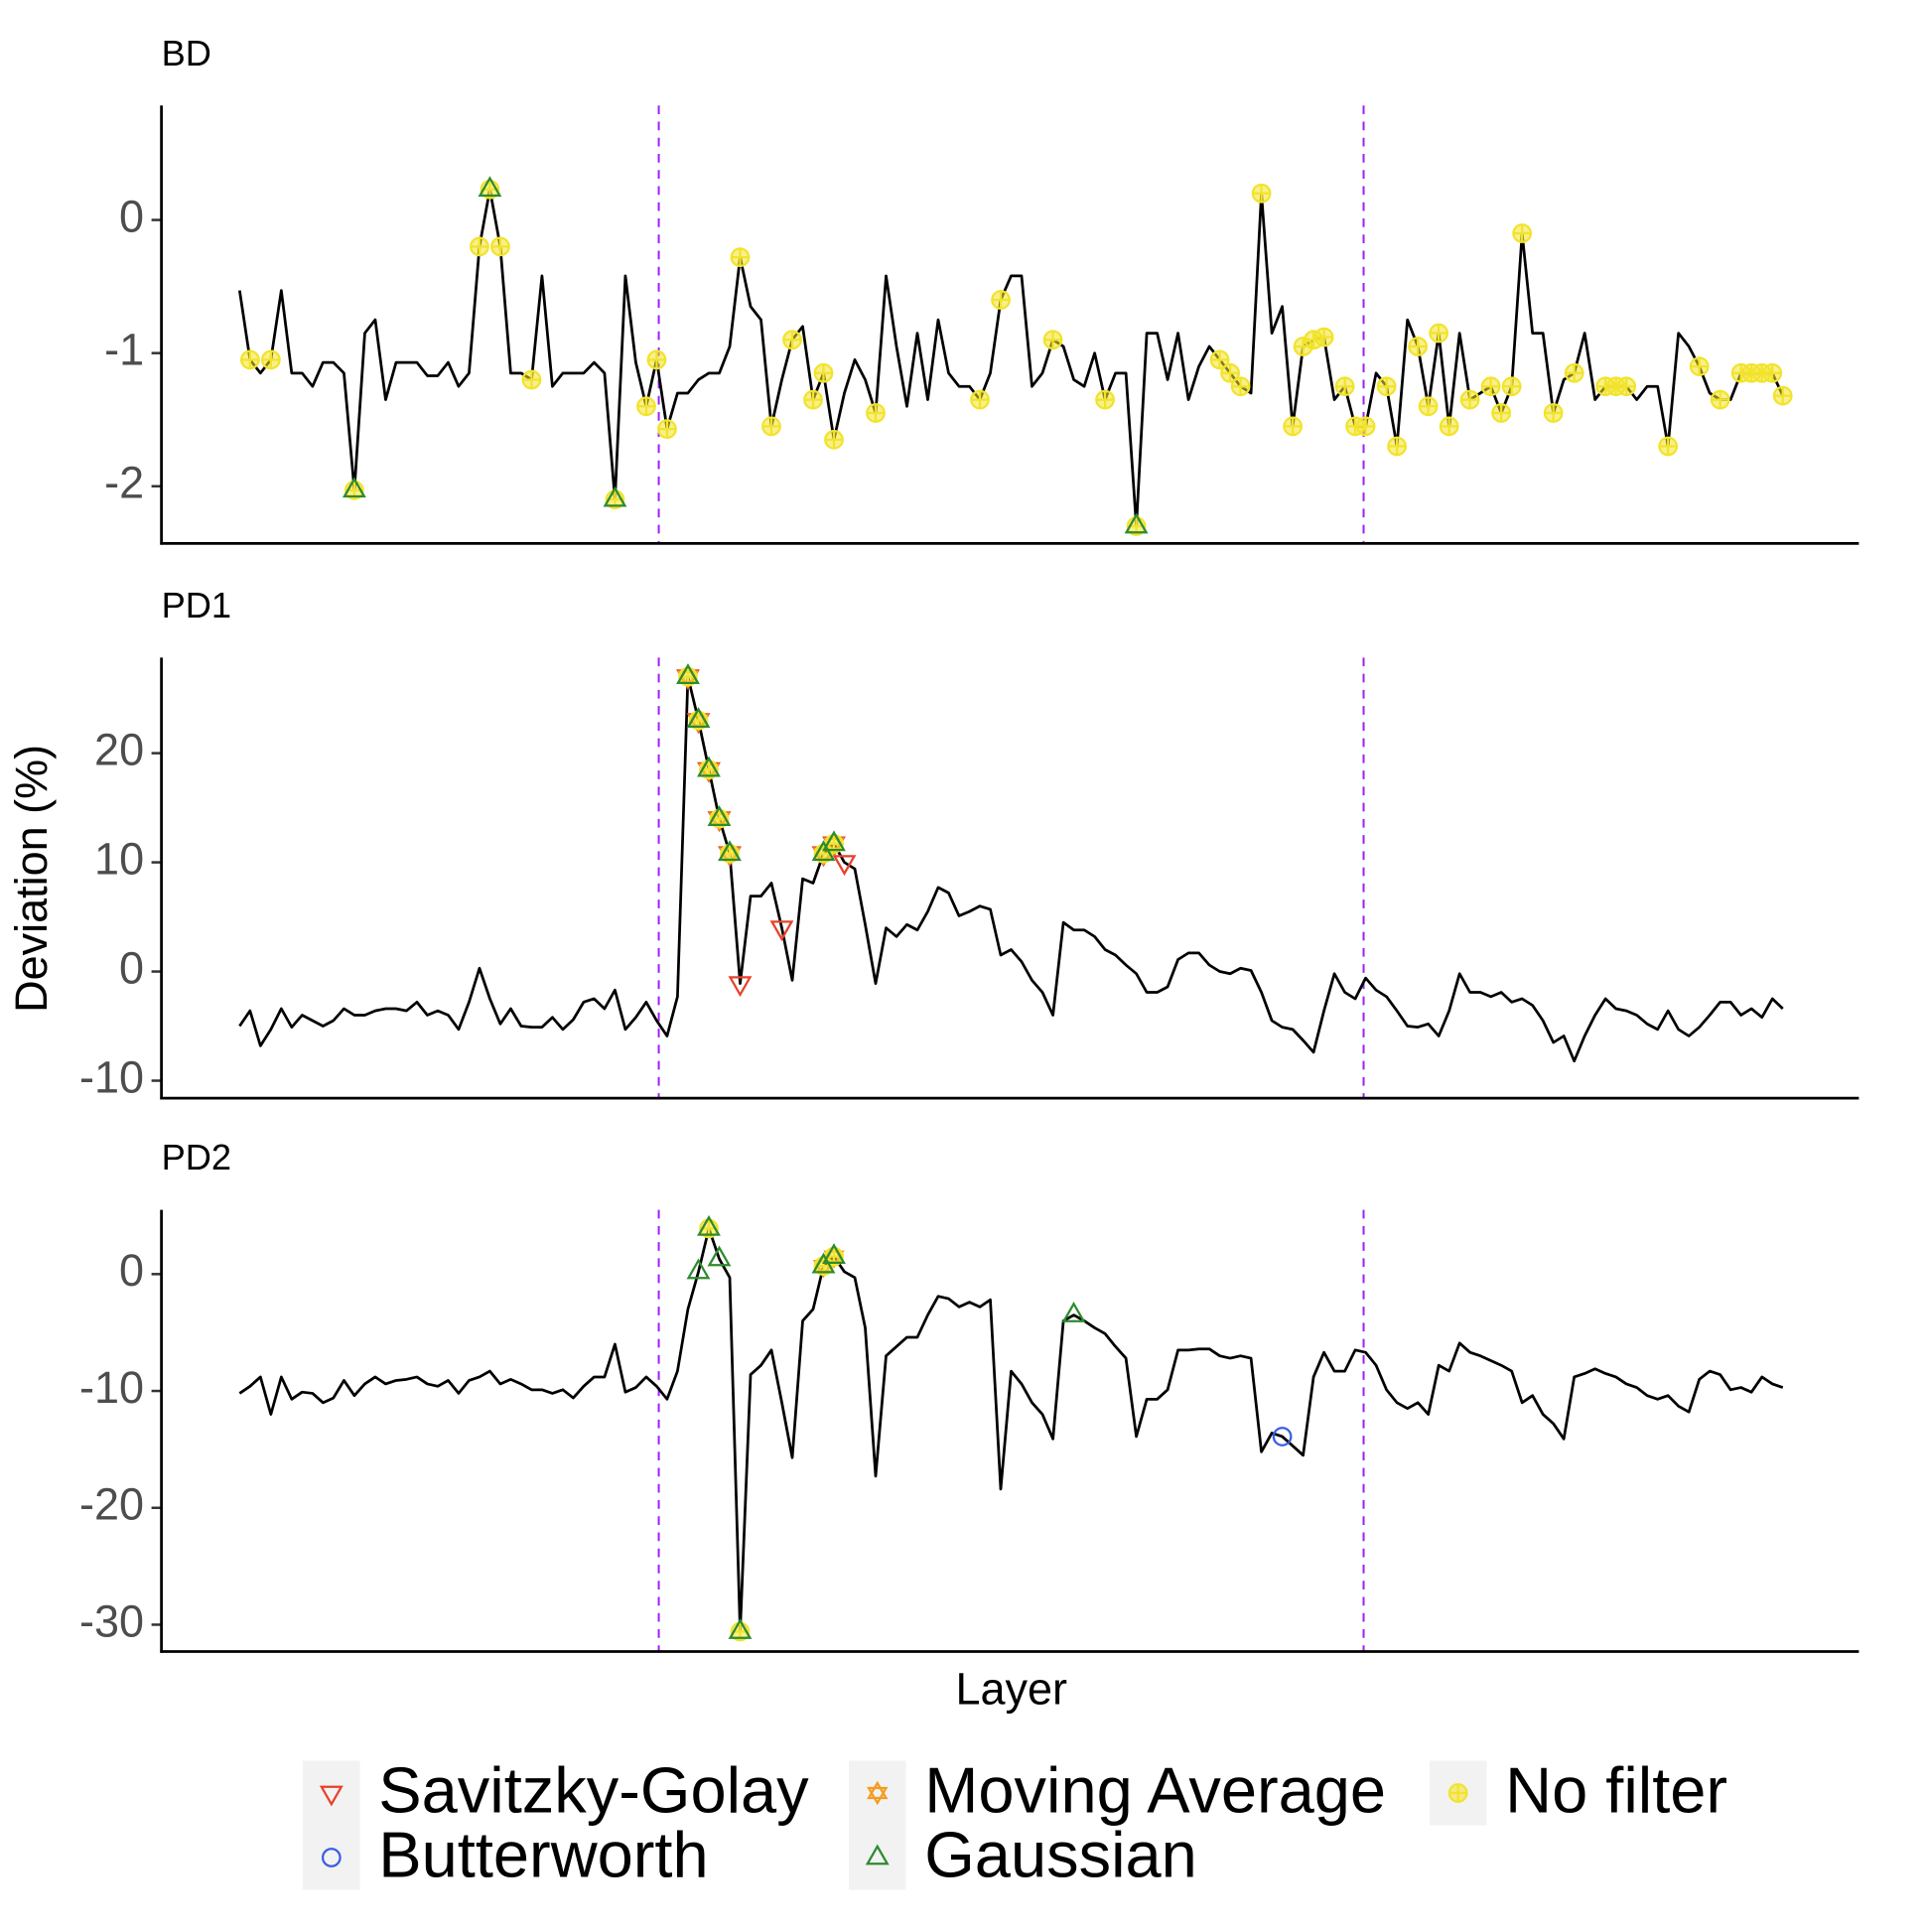 The width and height of the screenshot is (1926, 1932). I want to click on y-tick-label: 10, so click(119, 858).